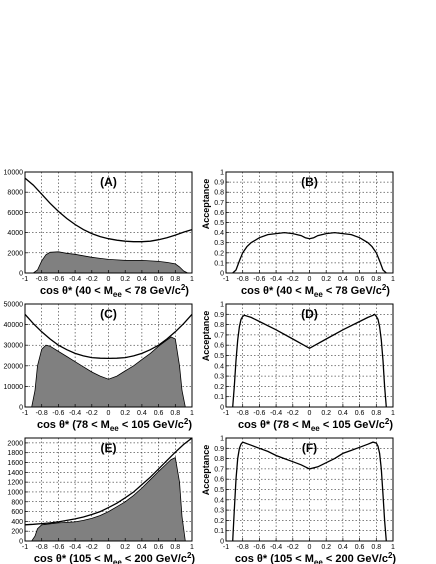  I want to click on panel-tag: (D), so click(309, 314).